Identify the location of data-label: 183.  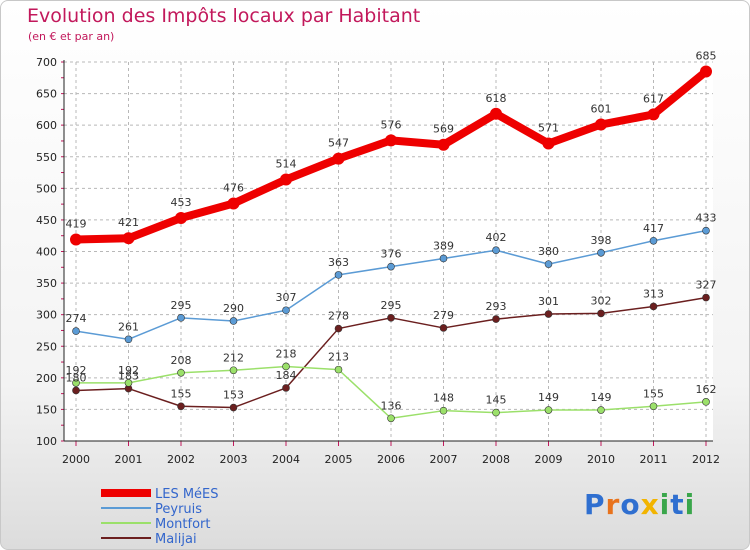
(128, 376).